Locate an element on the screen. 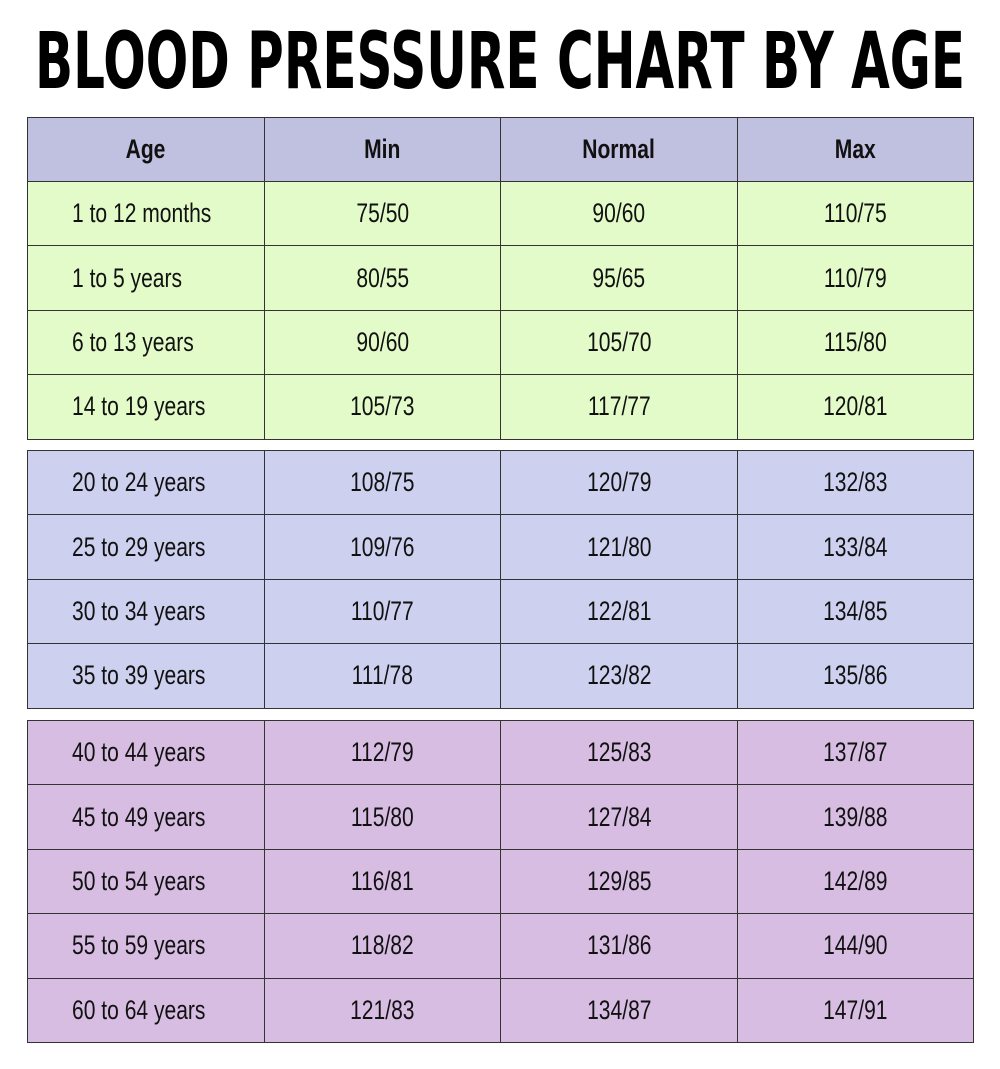 The height and width of the screenshot is (1069, 1000). cell-text: Min is located at coordinates (382, 149).